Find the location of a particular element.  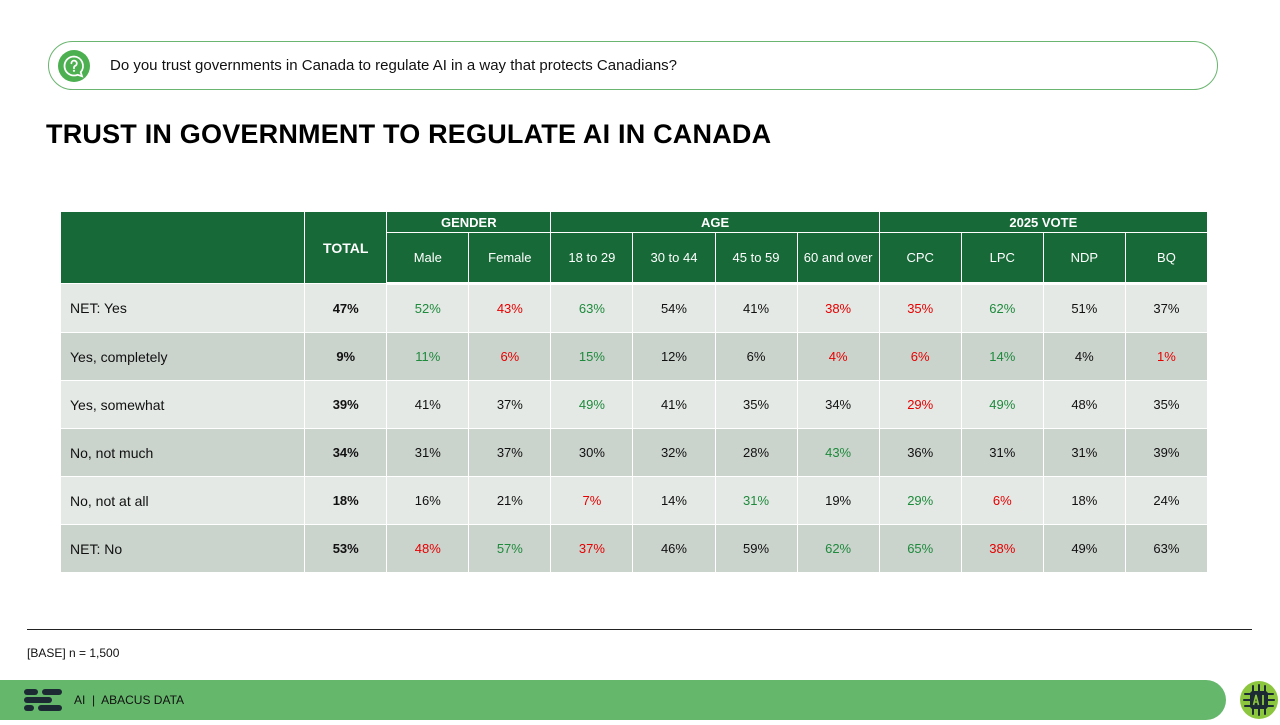

value-cell: 15% is located at coordinates (592, 356).